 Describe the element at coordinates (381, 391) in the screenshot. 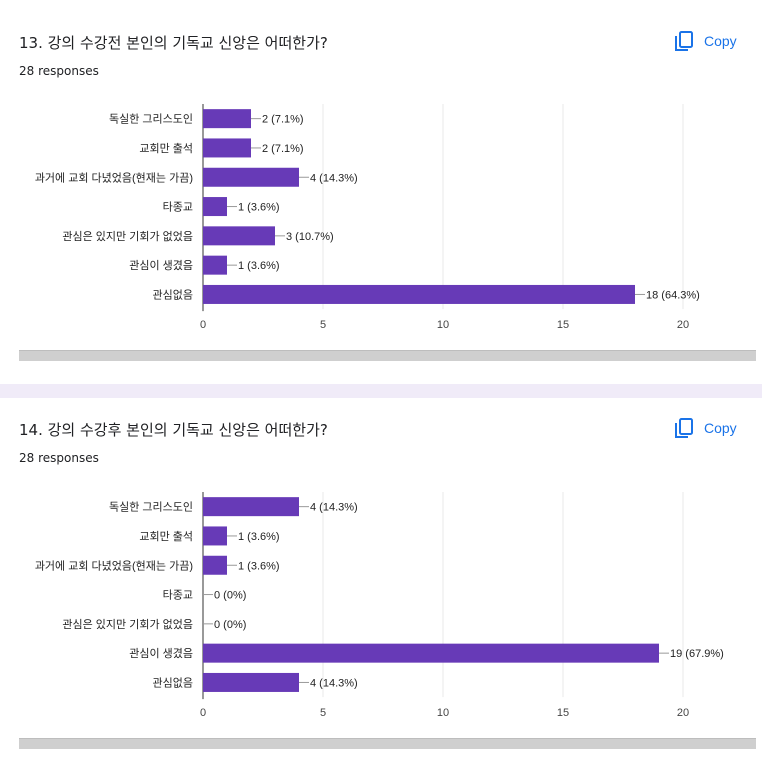

I see `card-divider` at that location.